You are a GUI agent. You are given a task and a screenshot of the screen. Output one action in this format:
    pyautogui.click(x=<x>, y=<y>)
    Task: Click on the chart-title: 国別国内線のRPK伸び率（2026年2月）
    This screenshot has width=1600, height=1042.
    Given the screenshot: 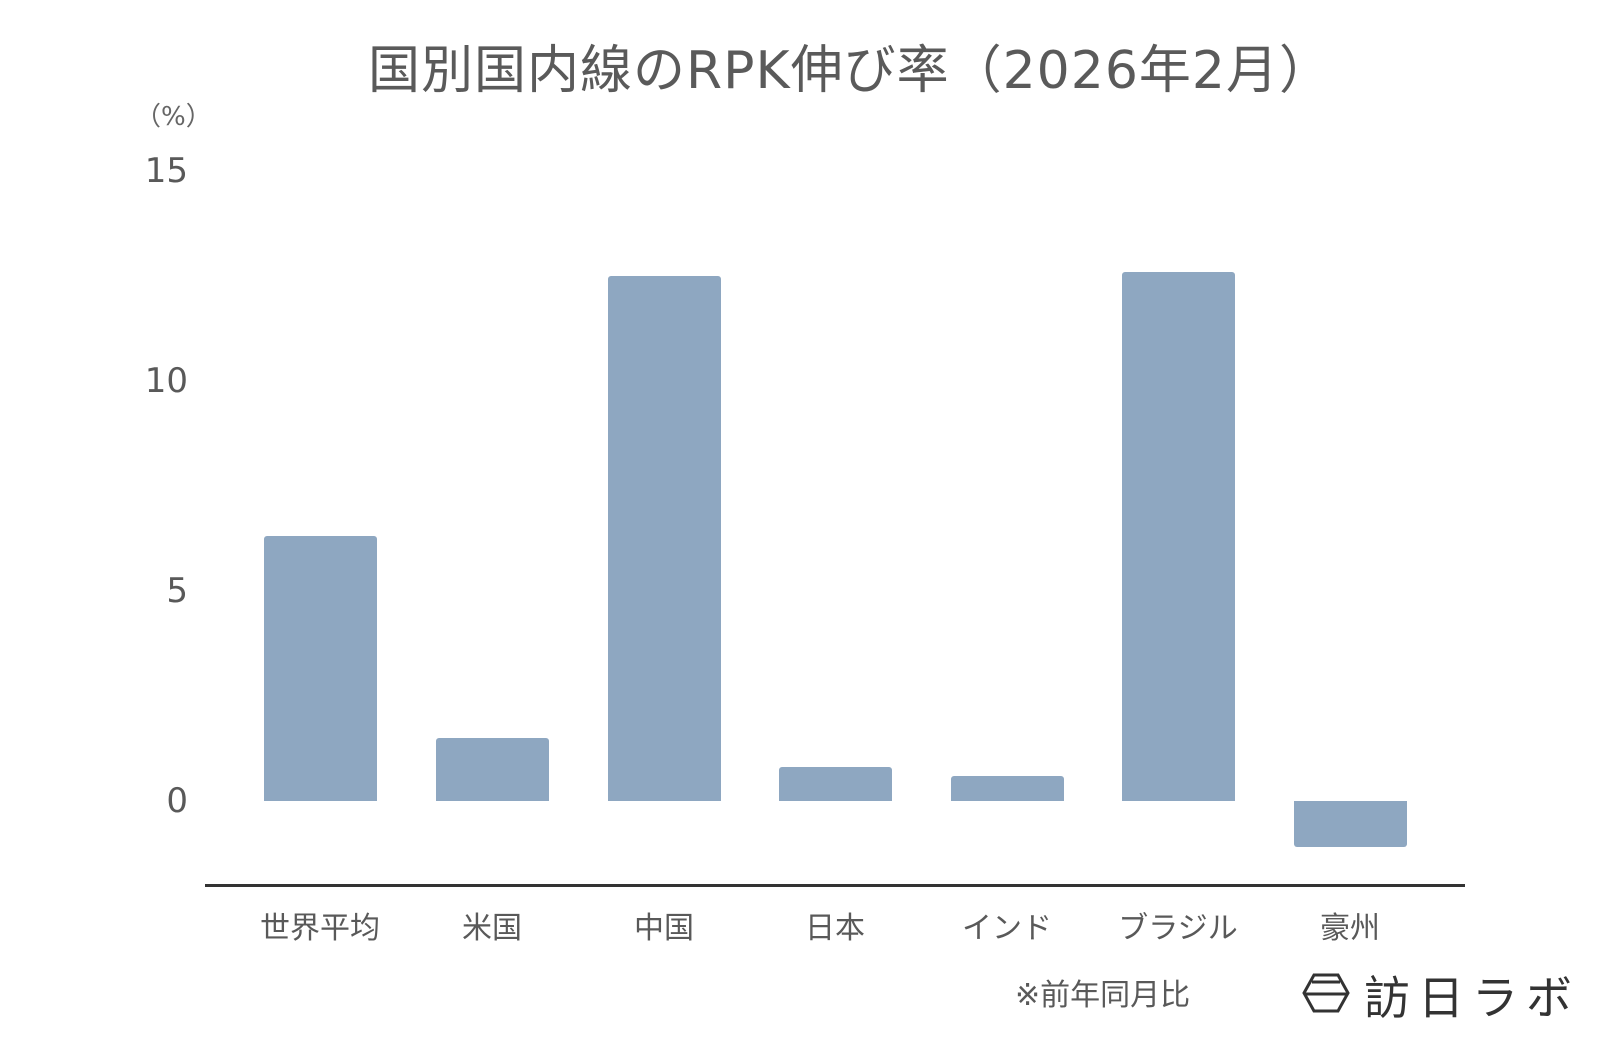 What is the action you would take?
    pyautogui.click(x=849, y=71)
    